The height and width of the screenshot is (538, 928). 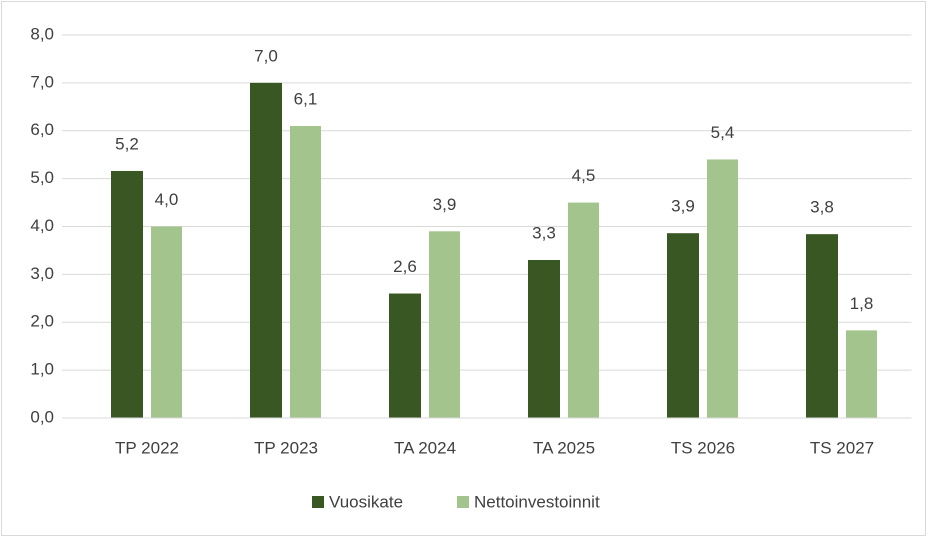 I want to click on value-label: 3,3, so click(x=544, y=232).